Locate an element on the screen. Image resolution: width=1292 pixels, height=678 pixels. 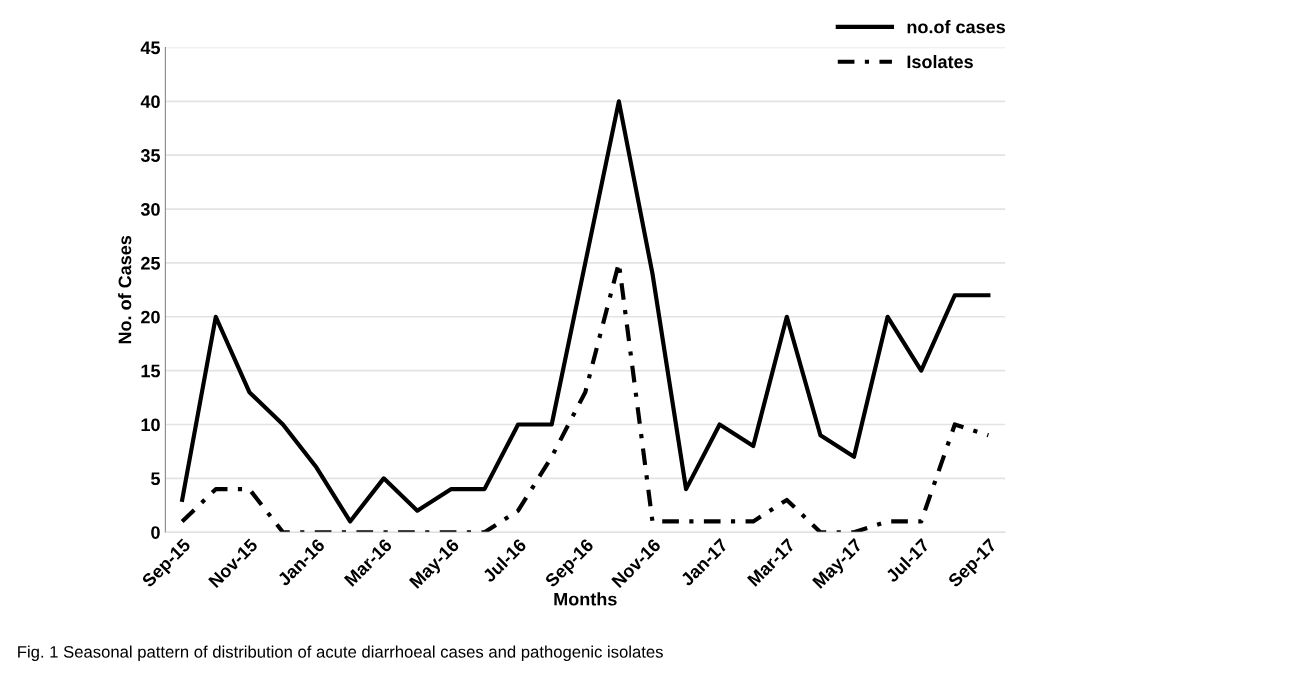
y-tick-label: 40 is located at coordinates (150, 102).